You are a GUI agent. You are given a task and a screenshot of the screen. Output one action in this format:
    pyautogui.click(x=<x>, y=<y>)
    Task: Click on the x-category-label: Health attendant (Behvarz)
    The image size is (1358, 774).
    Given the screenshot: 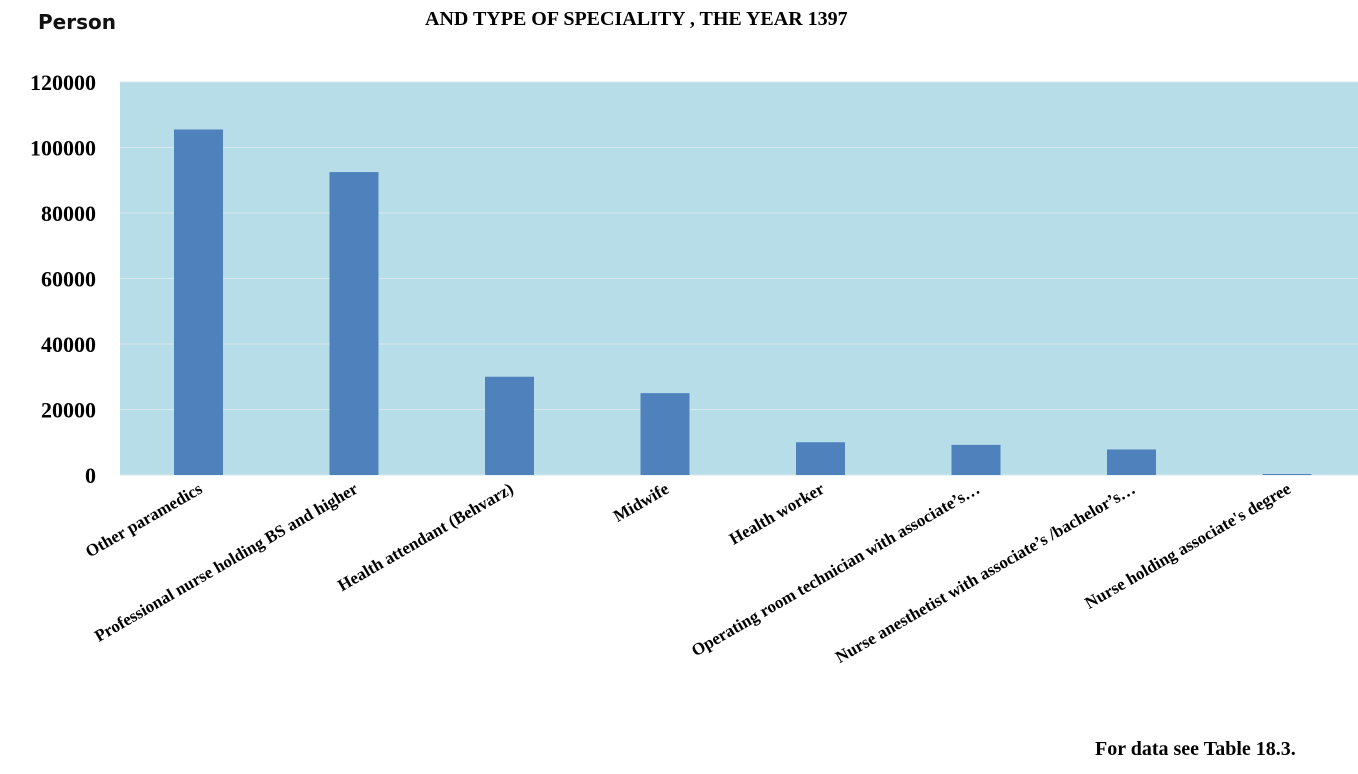 What is the action you would take?
    pyautogui.click(x=425, y=537)
    